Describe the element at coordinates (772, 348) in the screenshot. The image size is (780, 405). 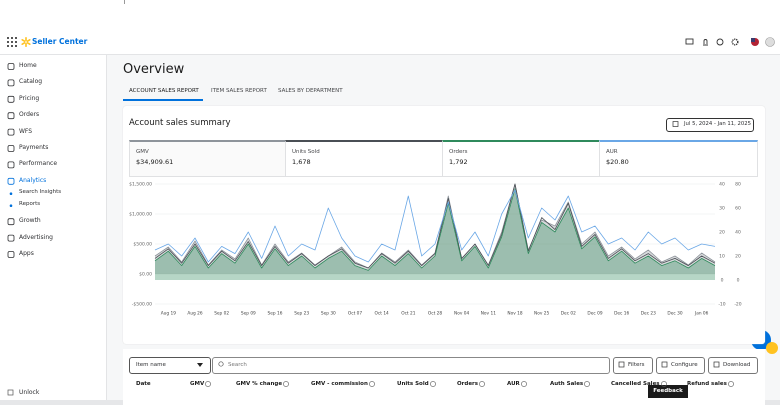
I see `quick-look-dot` at that location.